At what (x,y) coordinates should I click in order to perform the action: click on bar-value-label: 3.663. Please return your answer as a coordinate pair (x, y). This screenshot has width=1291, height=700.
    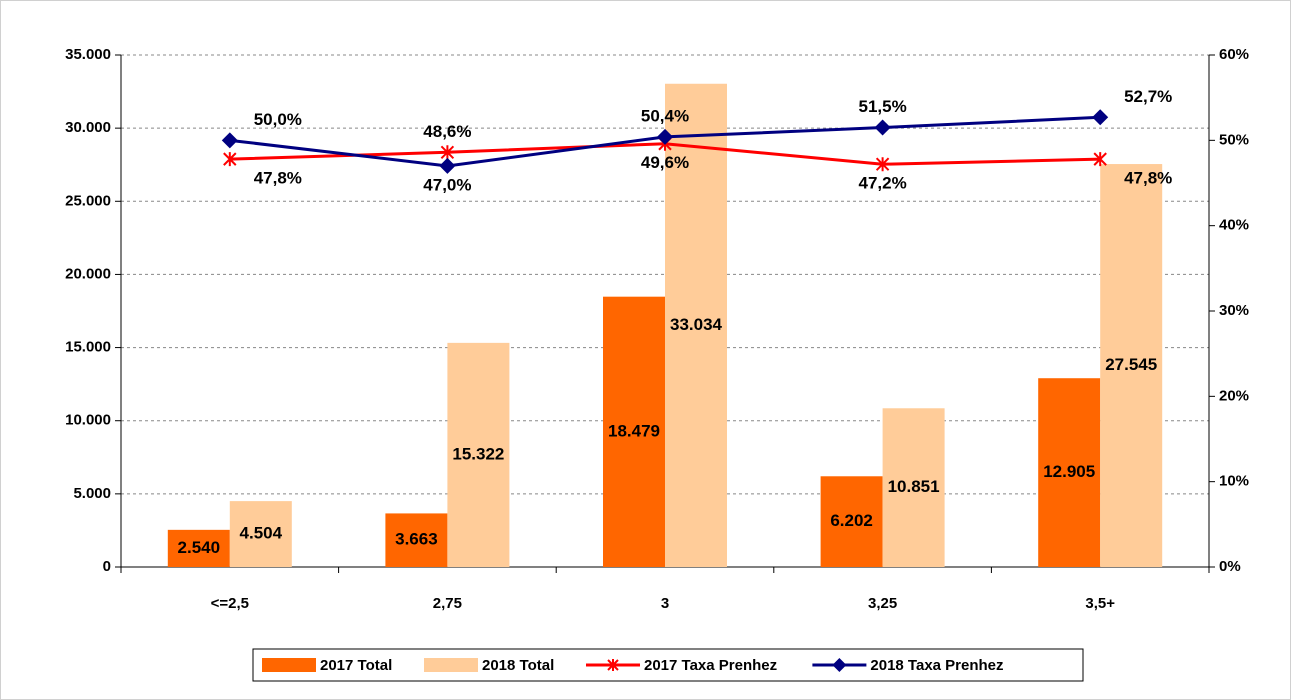
    Looking at the image, I should click on (416, 539).